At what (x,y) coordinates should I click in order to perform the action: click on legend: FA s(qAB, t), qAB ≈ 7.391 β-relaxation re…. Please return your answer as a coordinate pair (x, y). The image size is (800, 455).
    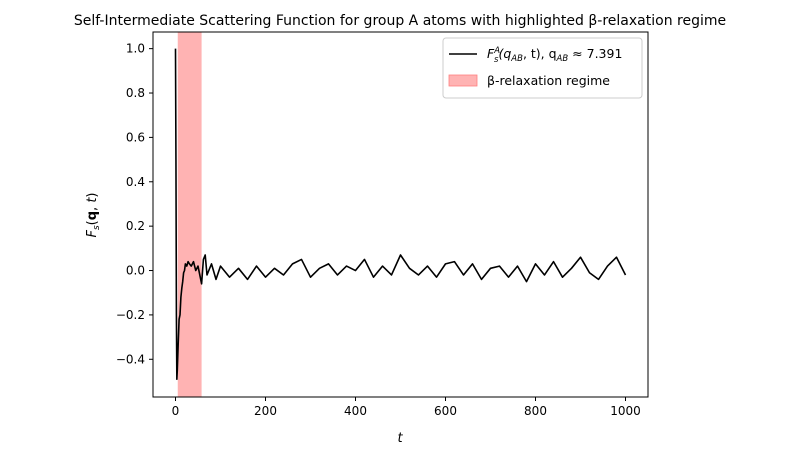
    Looking at the image, I should click on (542, 68).